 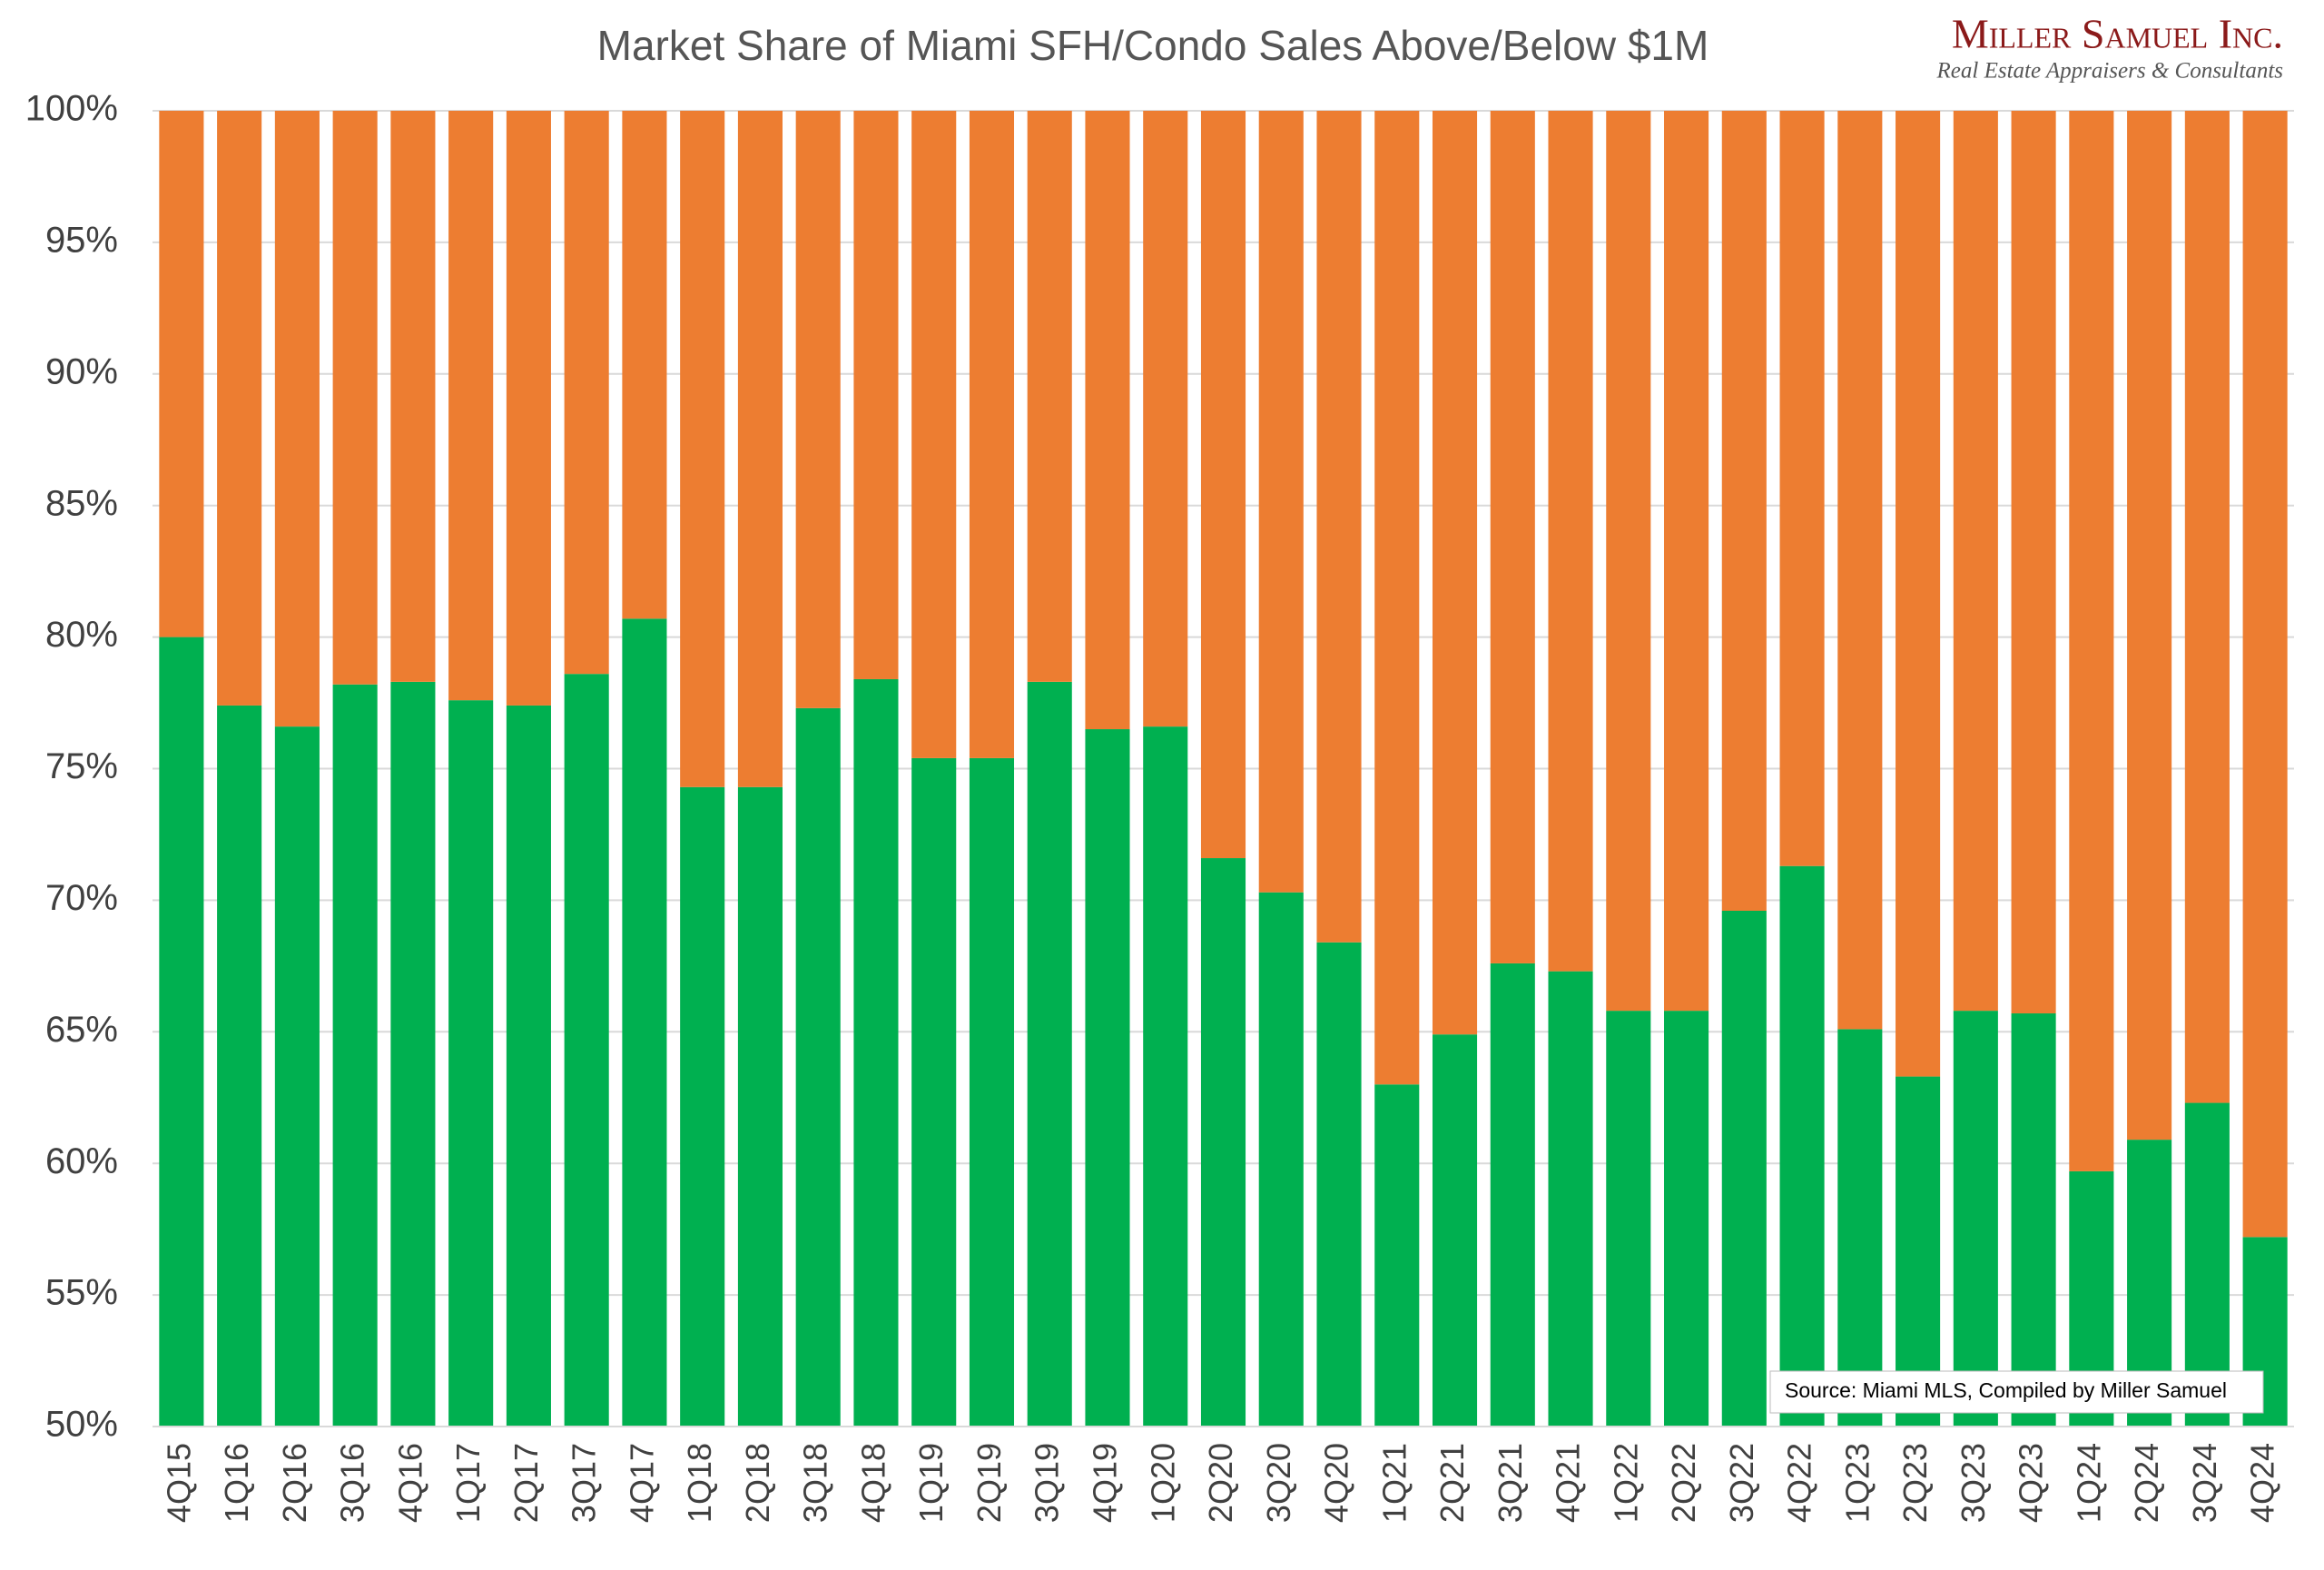 I want to click on x-tick-label: 1Q21, so click(x=1394, y=1483).